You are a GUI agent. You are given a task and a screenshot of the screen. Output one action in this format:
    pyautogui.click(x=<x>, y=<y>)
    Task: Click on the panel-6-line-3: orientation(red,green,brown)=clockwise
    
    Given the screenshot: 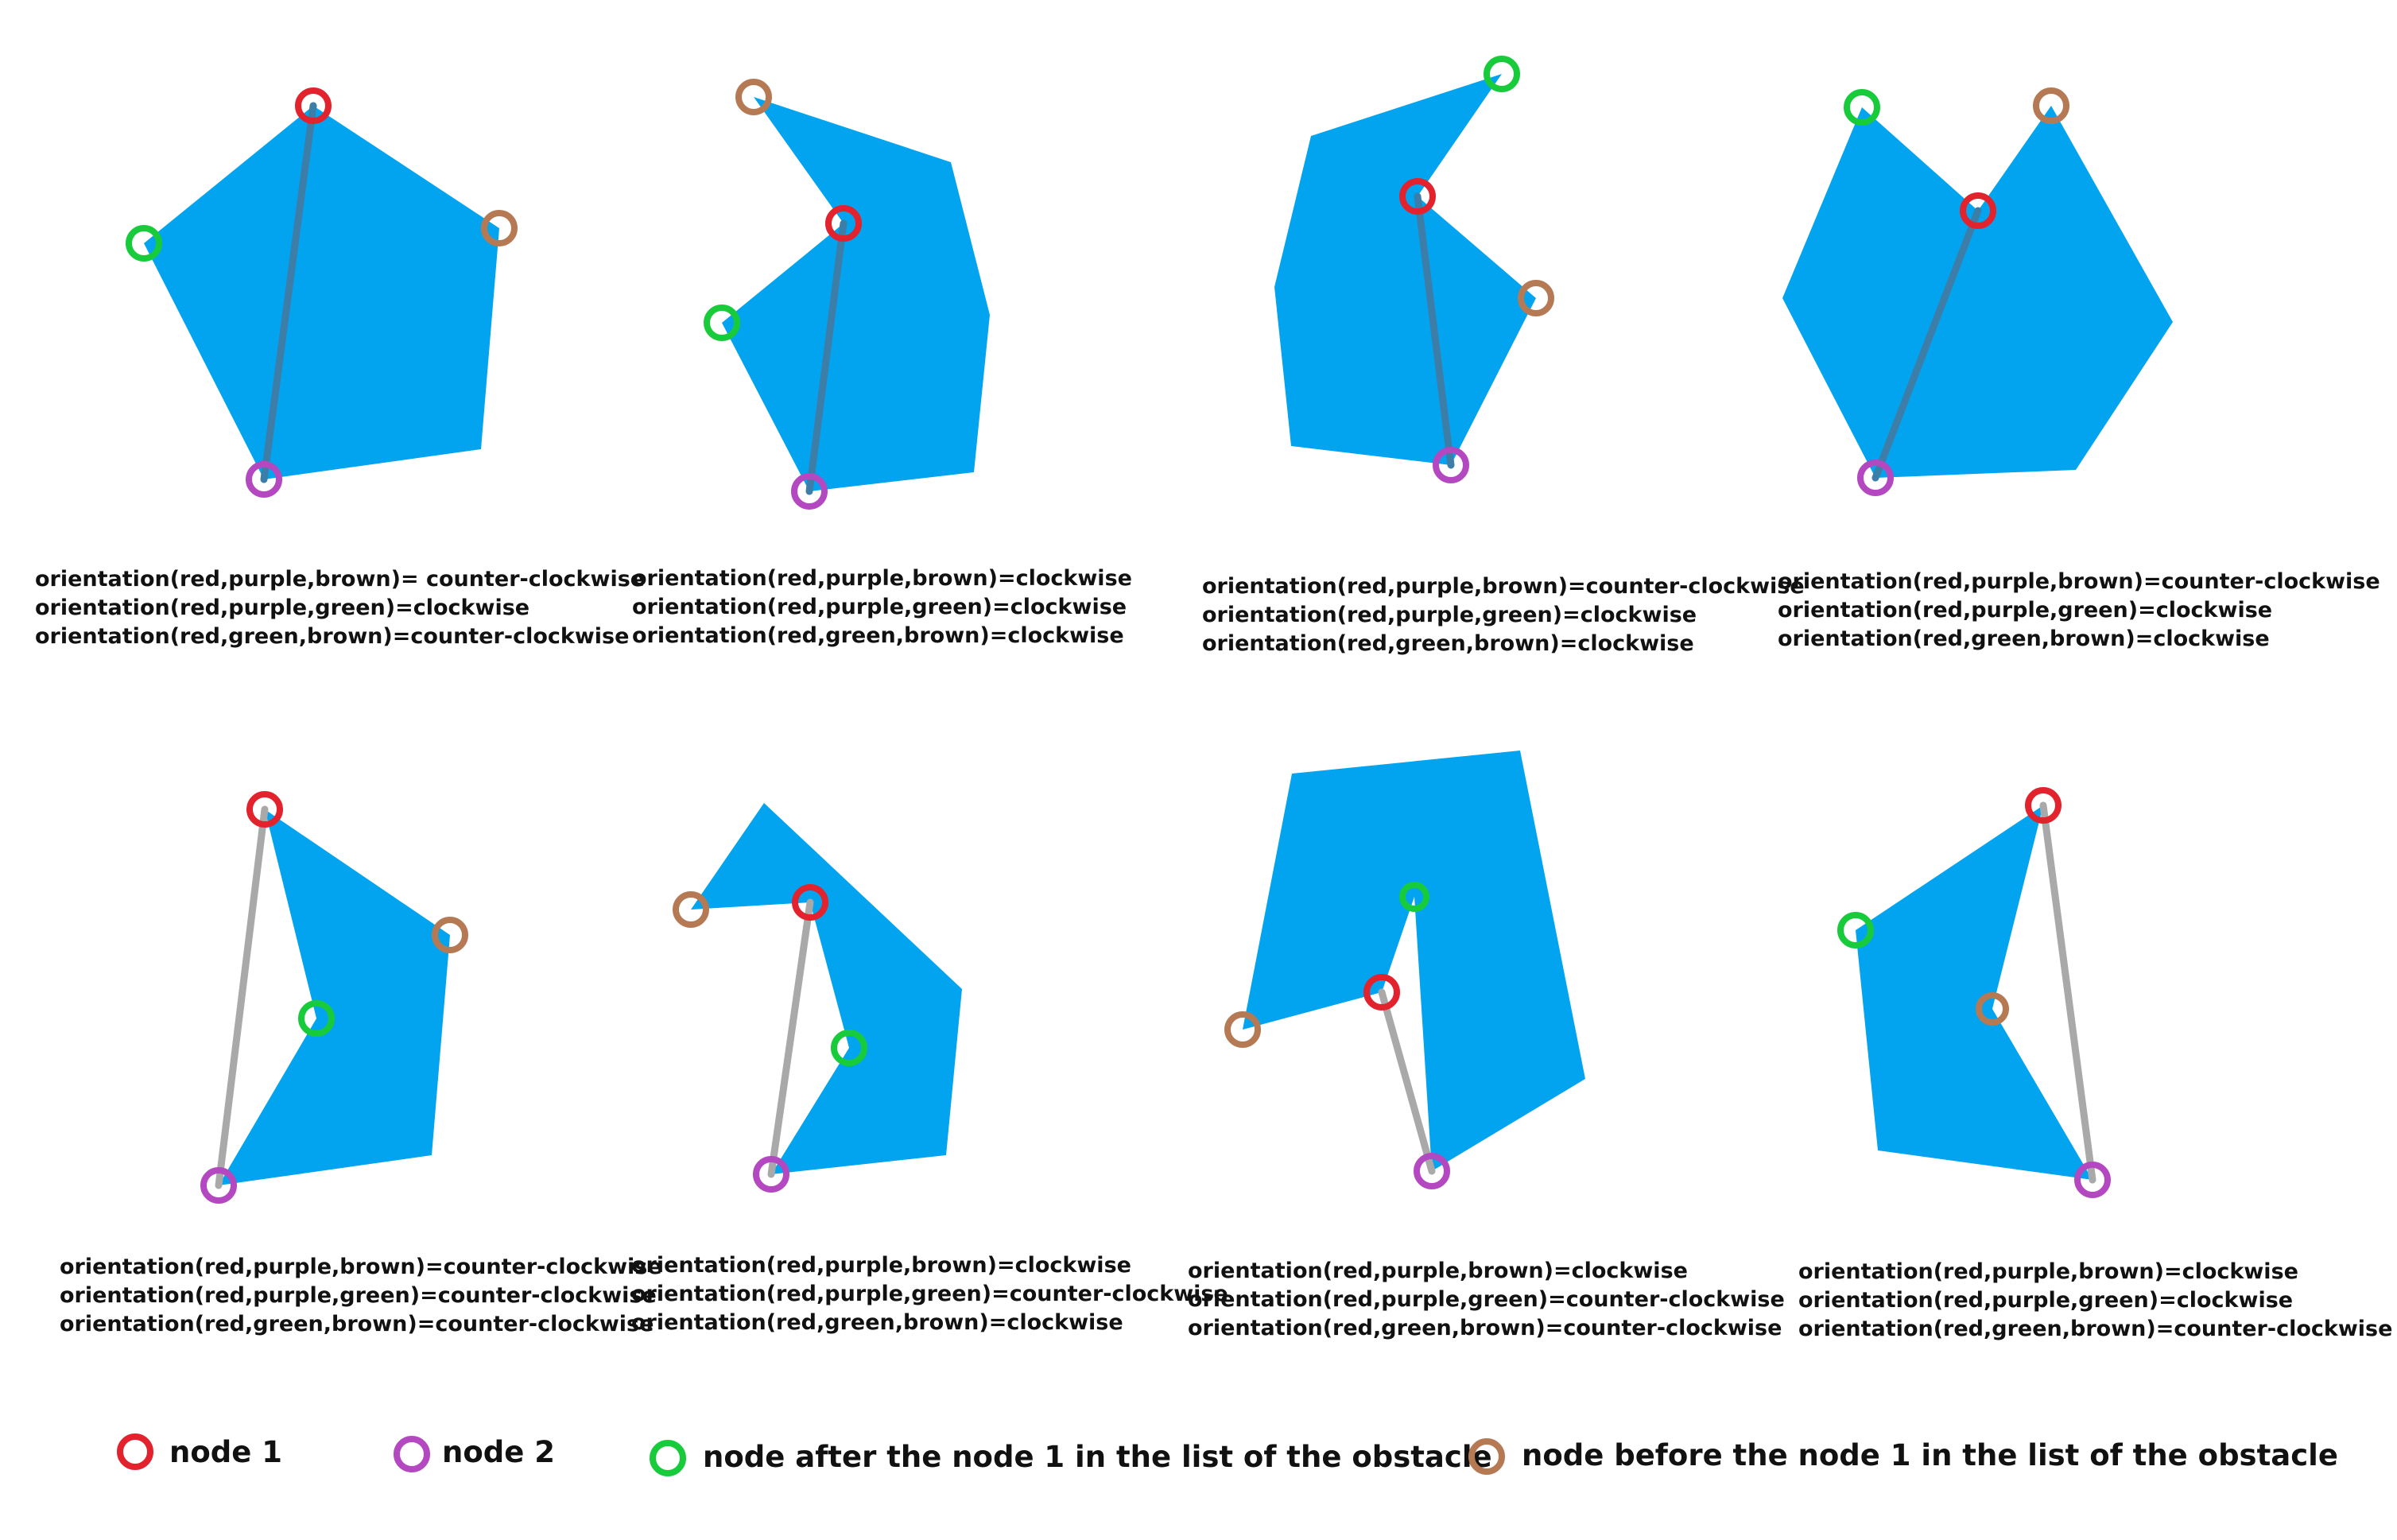 What is the action you would take?
    pyautogui.click(x=877, y=1322)
    